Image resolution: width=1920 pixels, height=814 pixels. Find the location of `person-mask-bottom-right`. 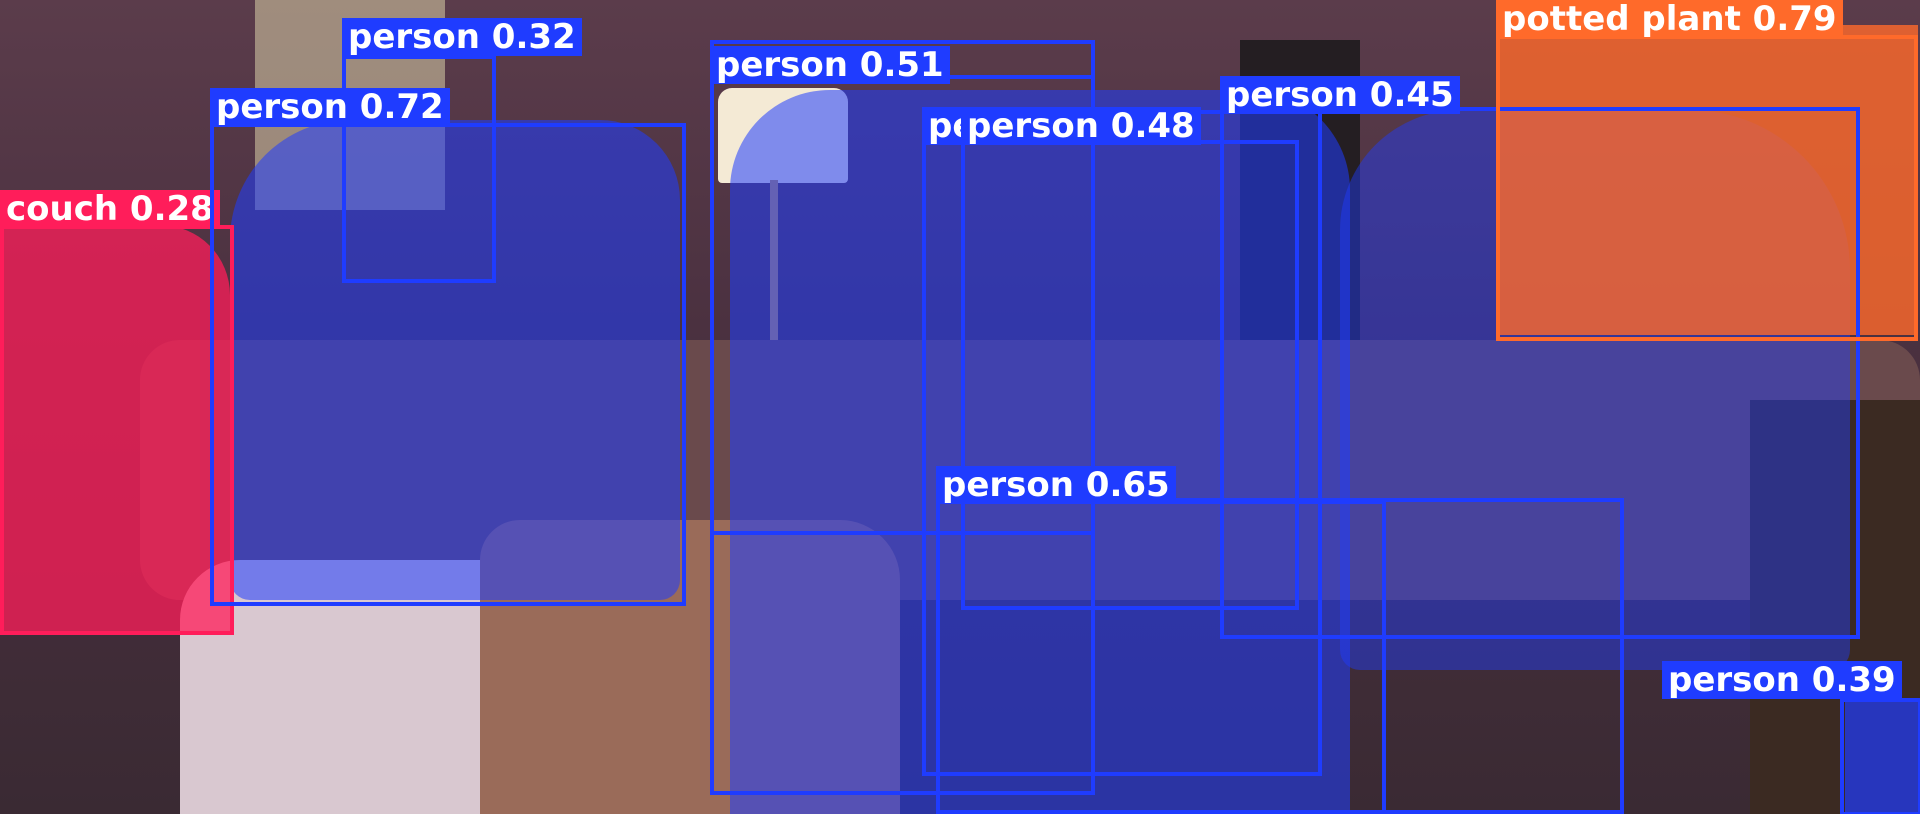

person-mask-bottom-right is located at coordinates (1882, 757).